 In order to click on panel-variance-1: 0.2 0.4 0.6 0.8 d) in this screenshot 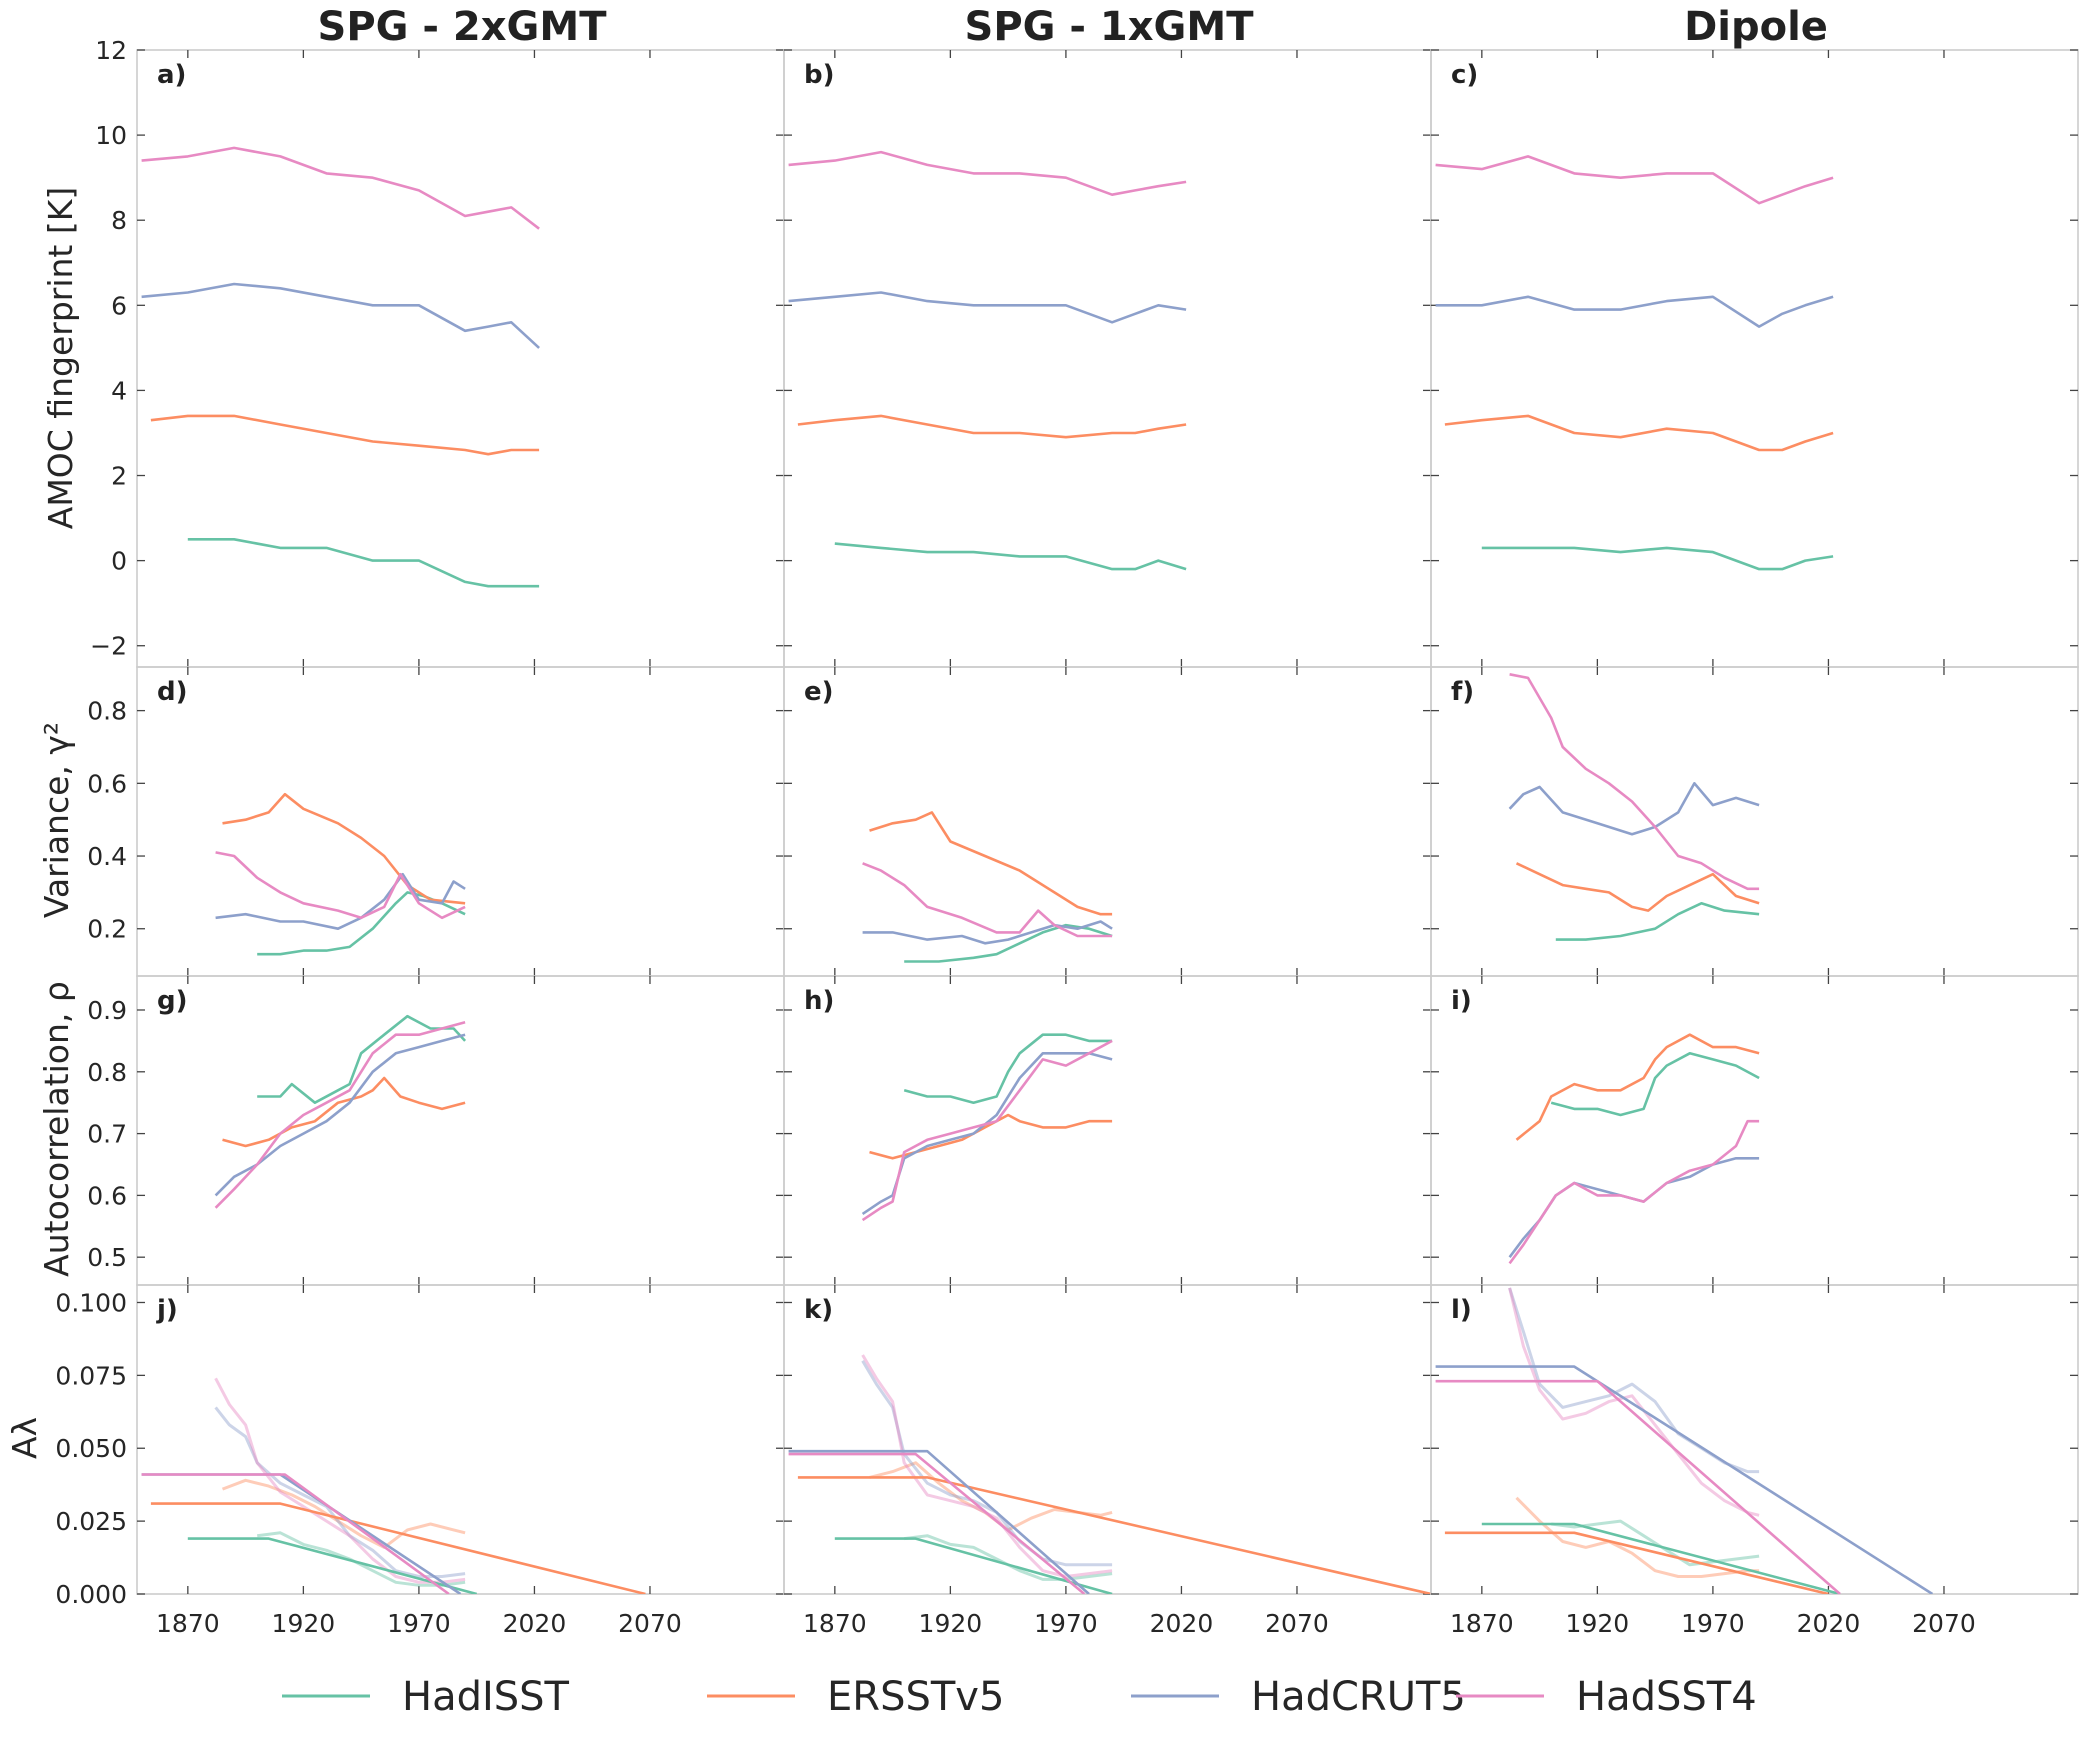, I will do `click(436, 821)`.